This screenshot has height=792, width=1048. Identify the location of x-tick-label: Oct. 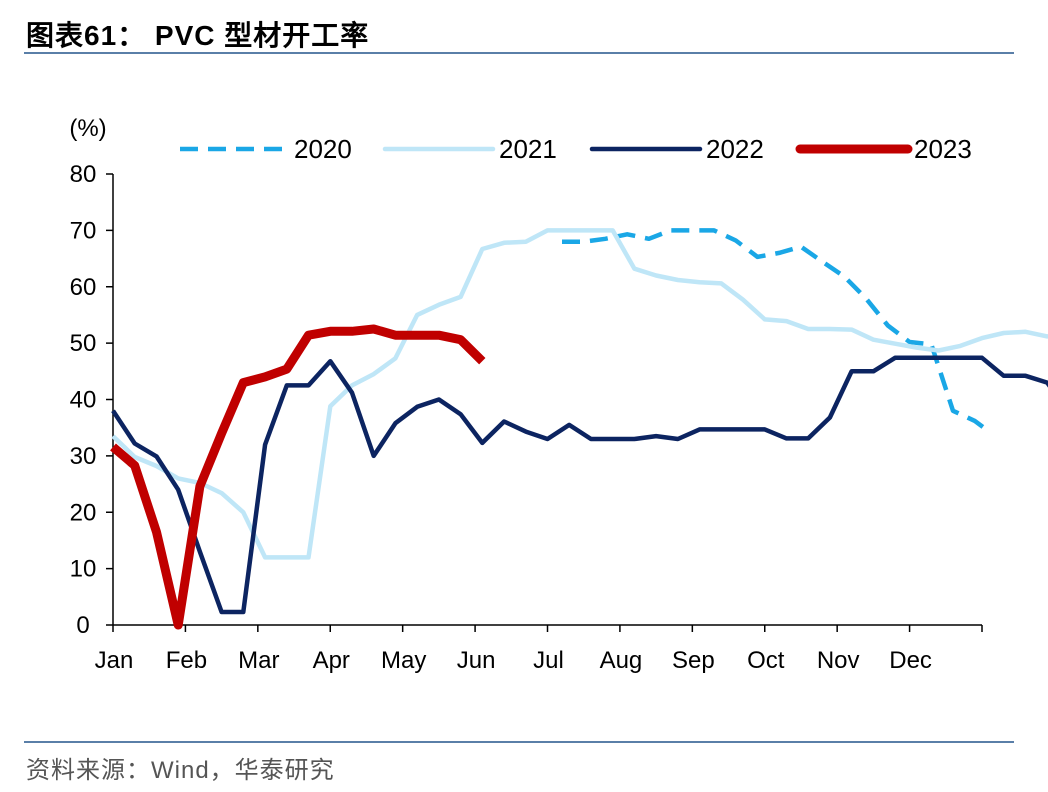
(766, 660).